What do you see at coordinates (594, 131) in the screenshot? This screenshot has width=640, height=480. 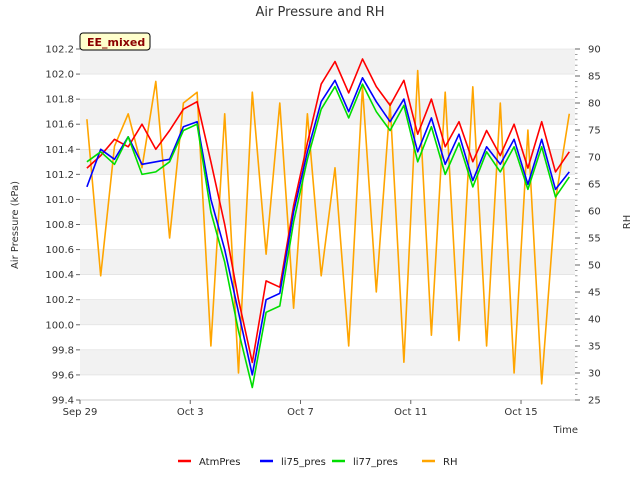 I see `y2-tick-label: 75` at bounding box center [594, 131].